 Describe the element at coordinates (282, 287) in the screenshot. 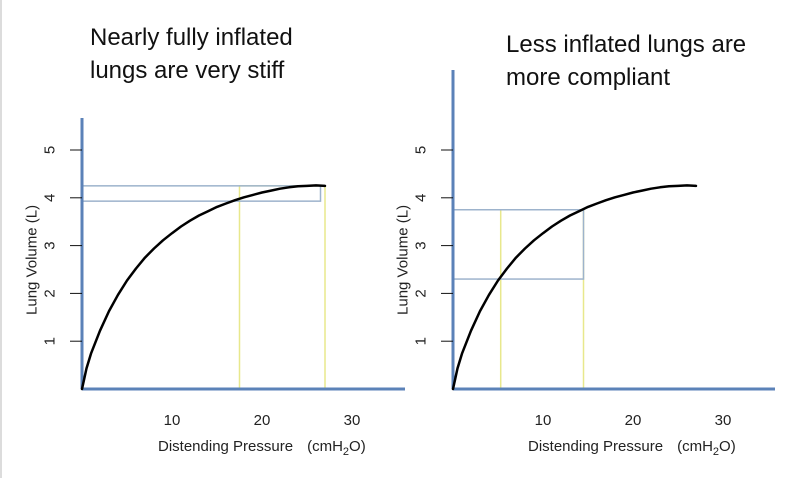

I see `left-pressure-change-box` at that location.